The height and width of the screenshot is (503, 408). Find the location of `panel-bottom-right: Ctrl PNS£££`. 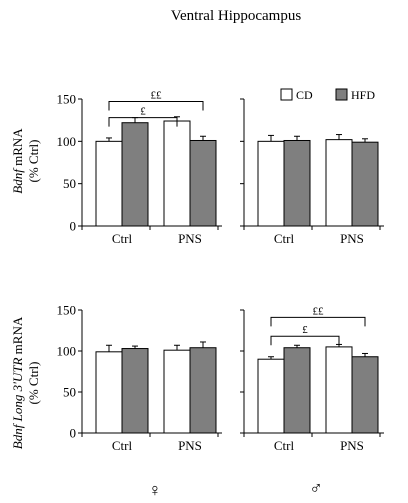

panel-bottom-right: Ctrl PNS£££ is located at coordinates (312, 379).